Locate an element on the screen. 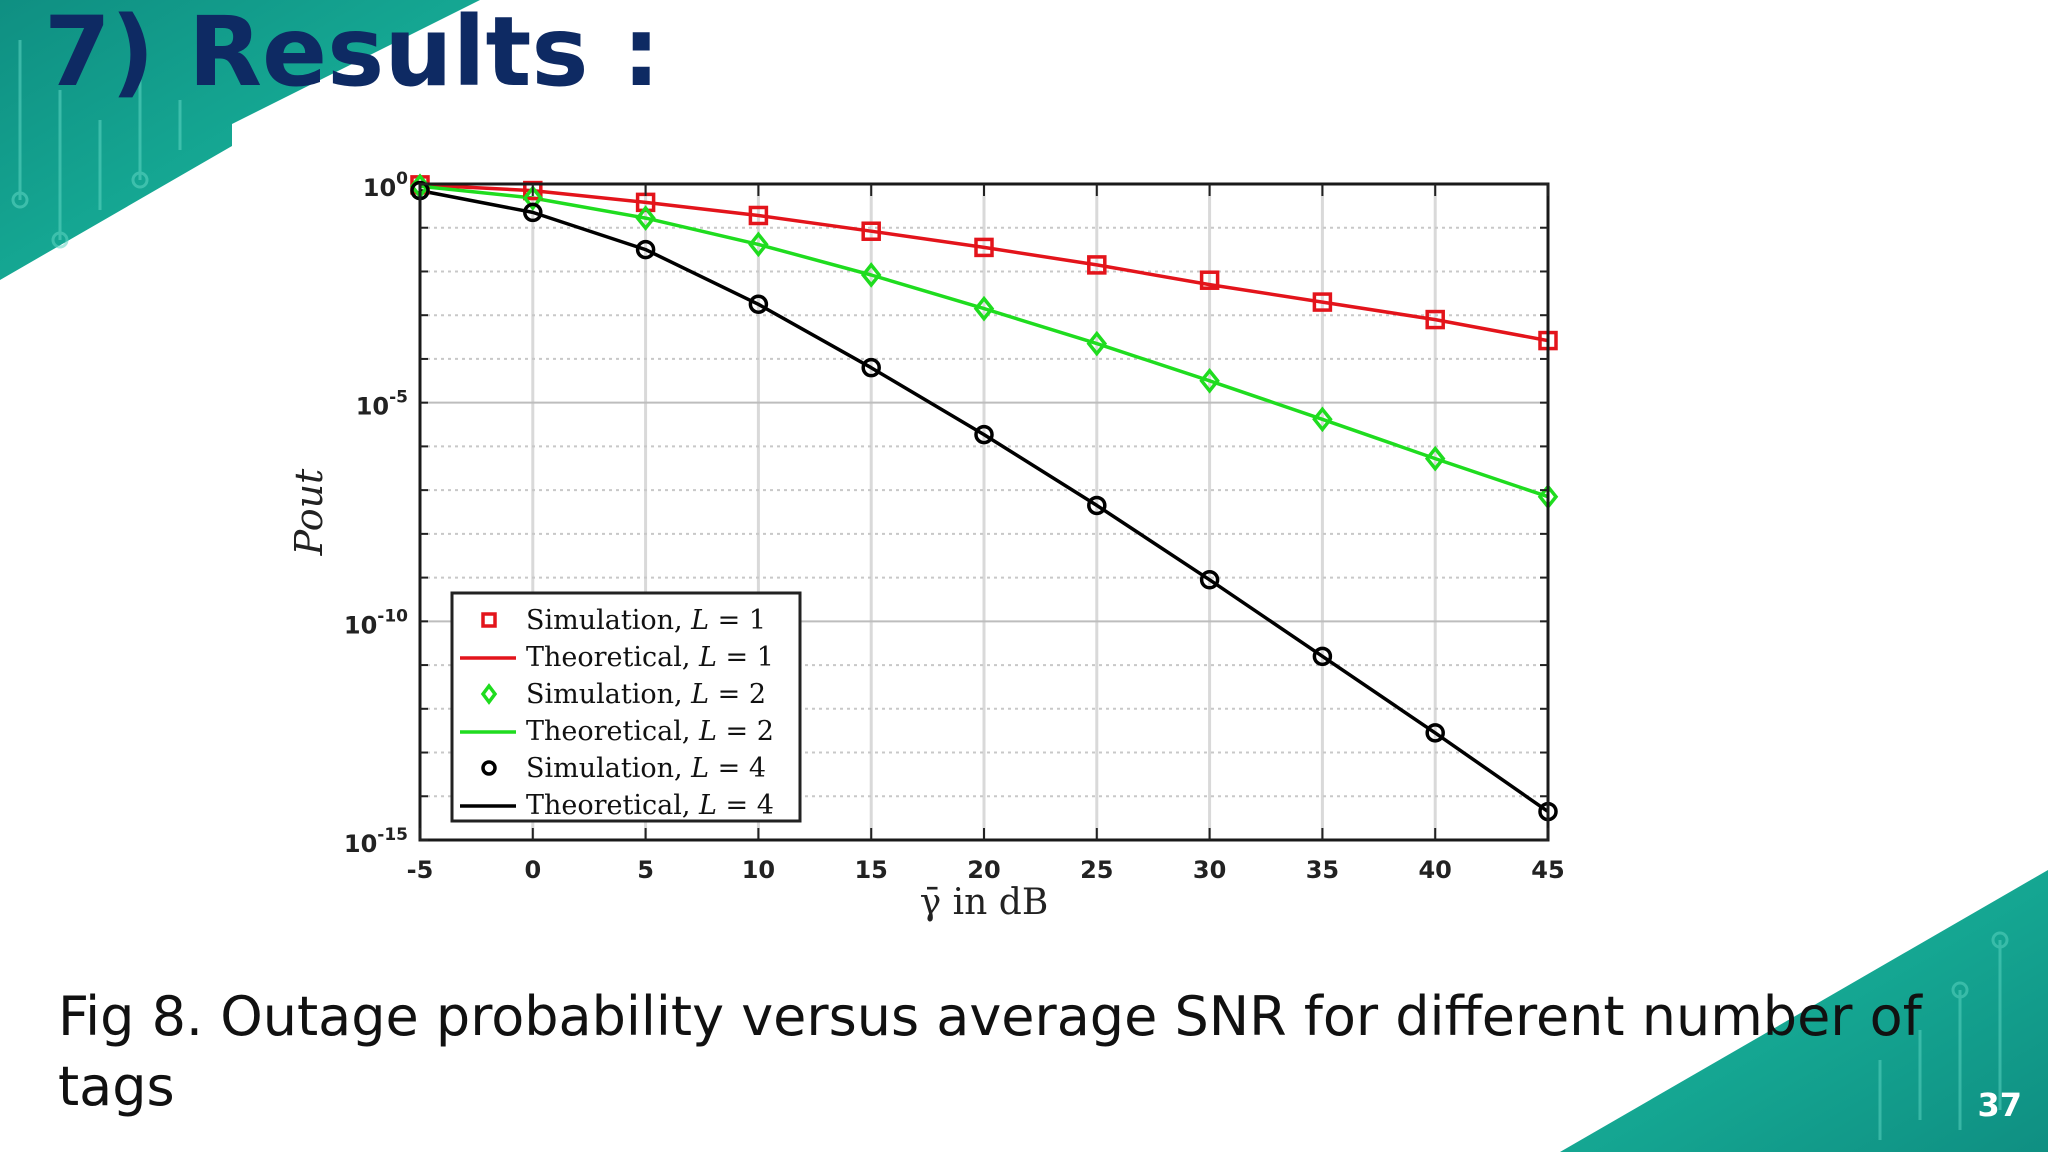 This screenshot has height=1152, width=2048. x-tick-label: 5 is located at coordinates (645, 870).